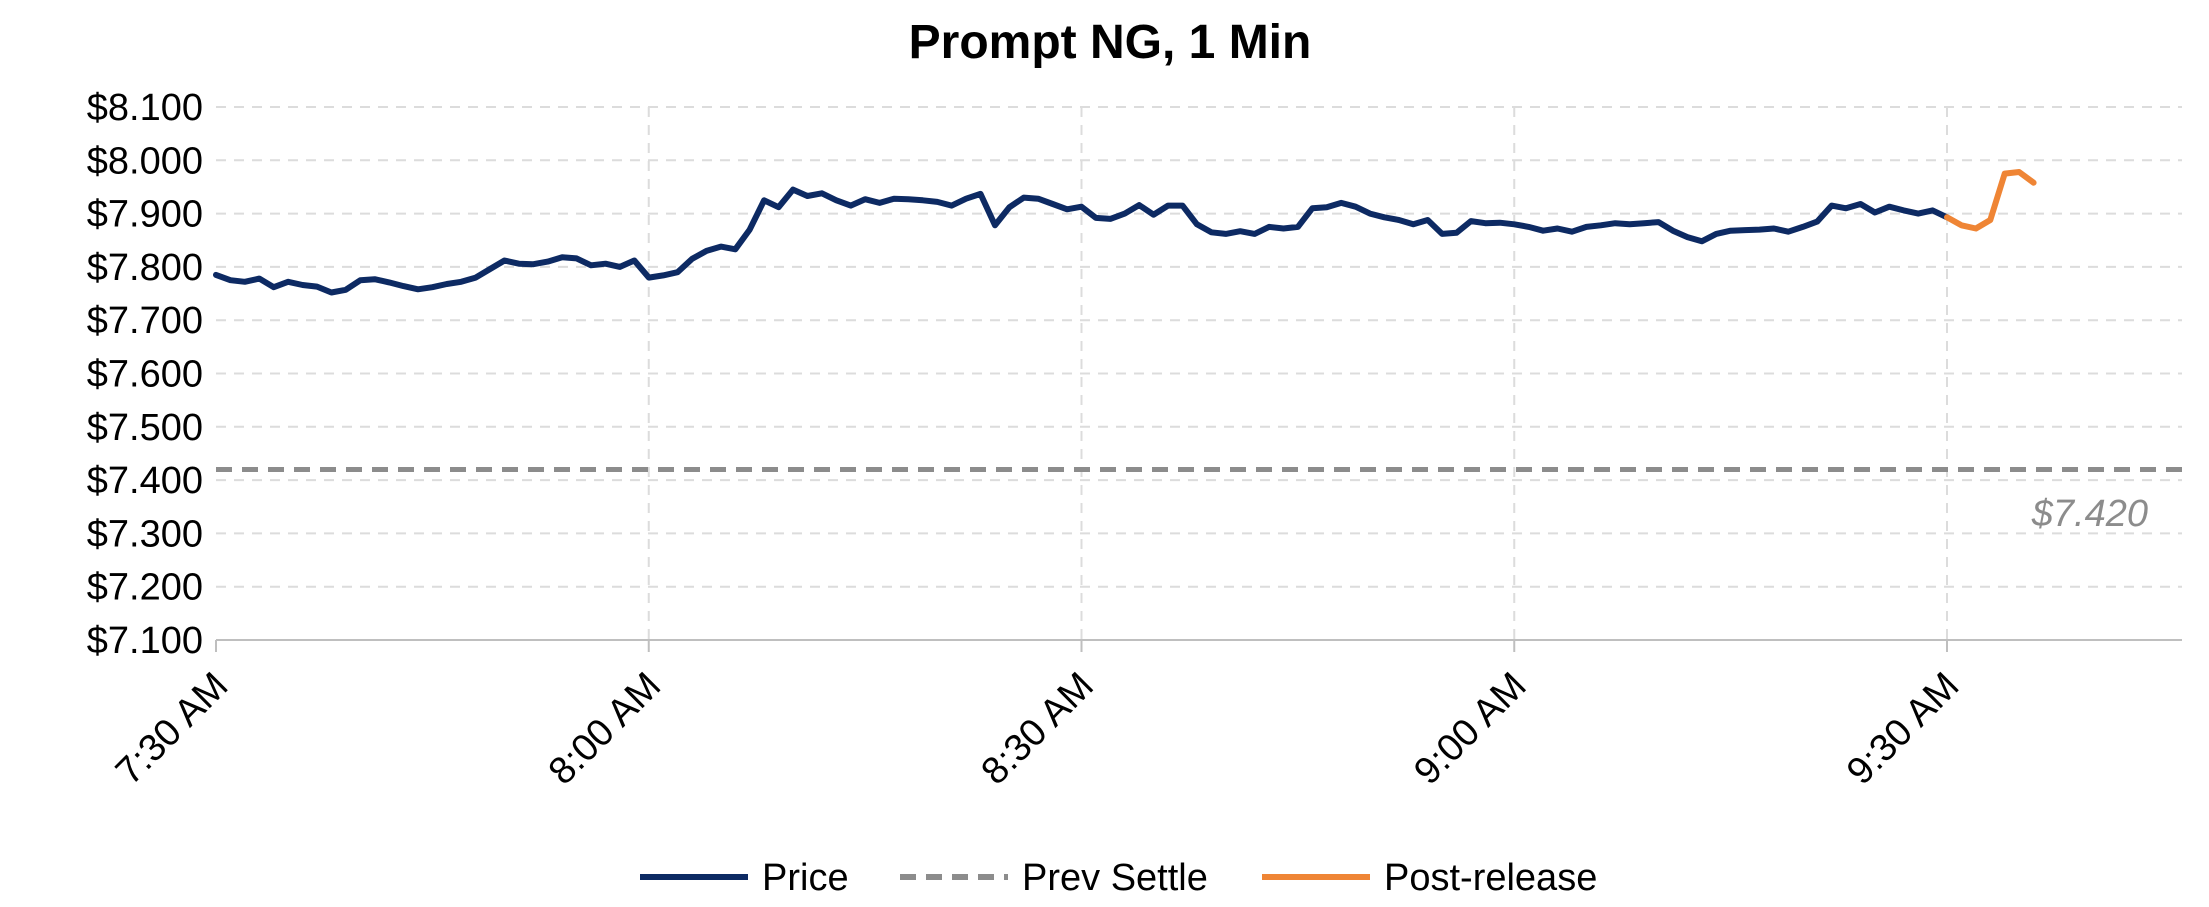 Image resolution: width=2209 pixels, height=907 pixels. What do you see at coordinates (605, 729) in the screenshot?
I see `x-tick-label: 8:00 AM` at bounding box center [605, 729].